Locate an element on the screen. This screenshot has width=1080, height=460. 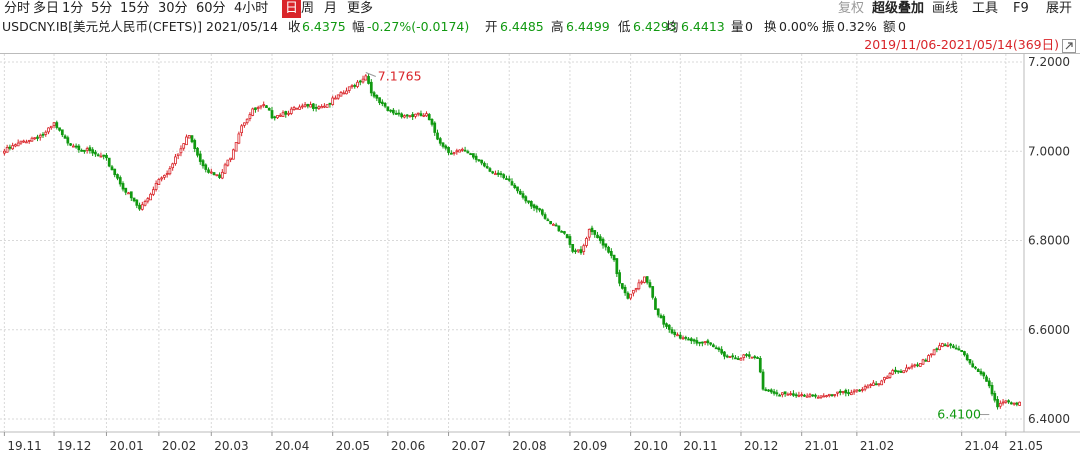
toolbar: 分时 多日 1分 5分 15分 30分 60分 4小时日周月更多 复权 超级叠加 画线 工具 F9 展开 is located at coordinates (540, 9).